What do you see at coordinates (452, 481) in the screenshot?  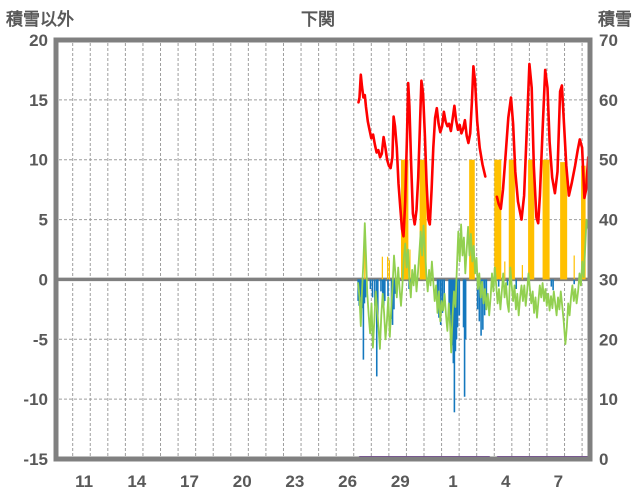 I see `x-tick-label: 1` at bounding box center [452, 481].